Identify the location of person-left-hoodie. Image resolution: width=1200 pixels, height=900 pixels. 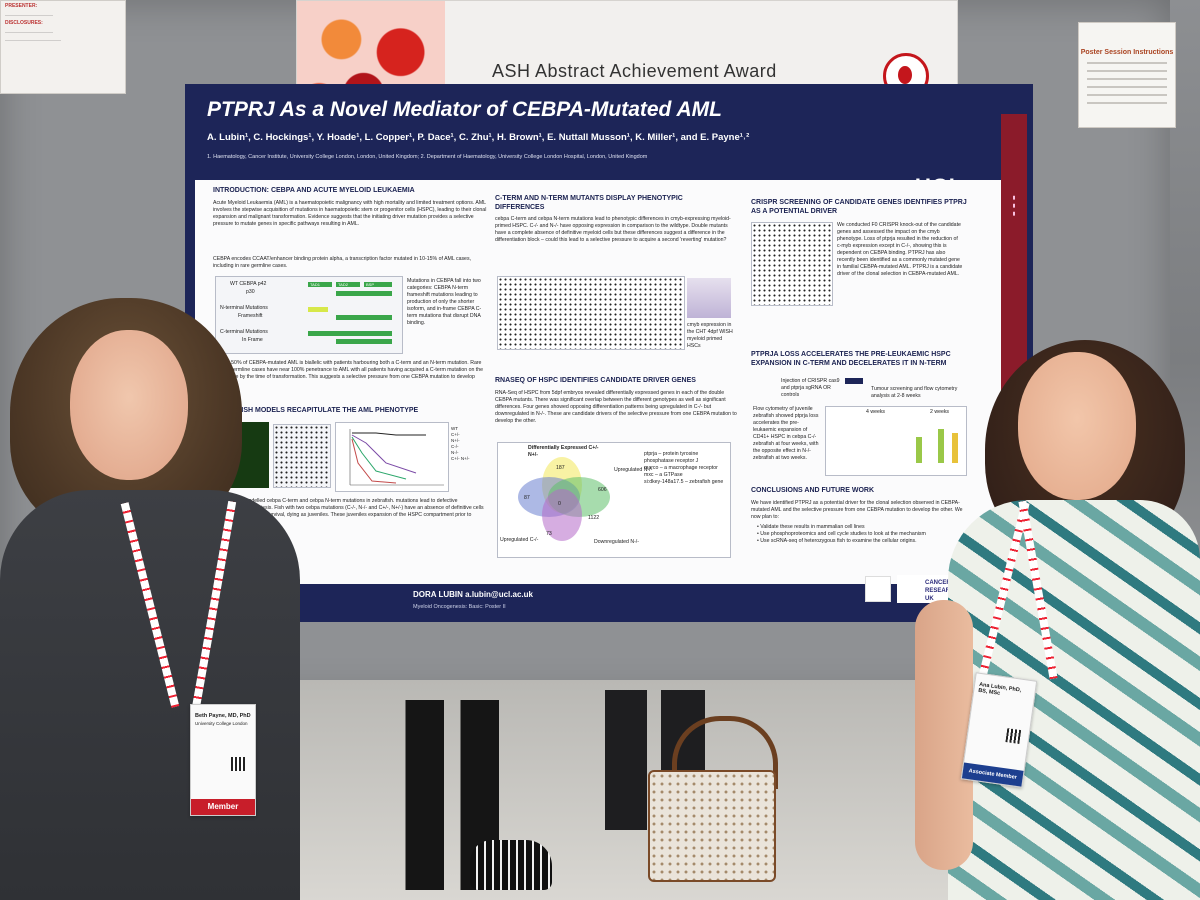
(150, 695).